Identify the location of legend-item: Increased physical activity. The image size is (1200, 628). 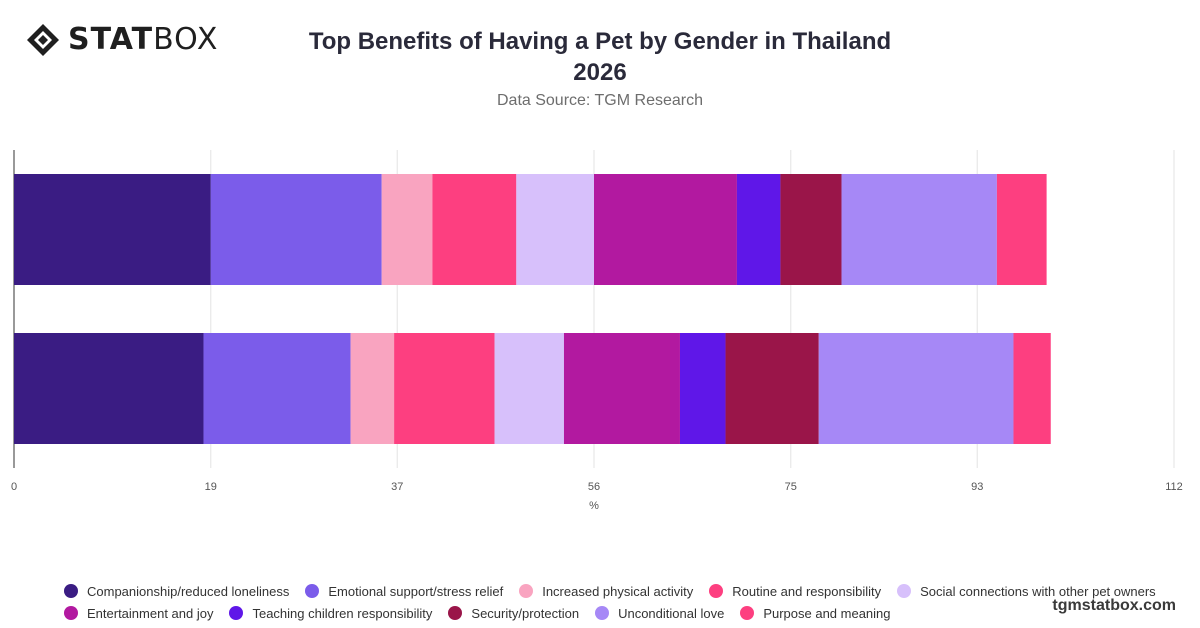
(606, 591).